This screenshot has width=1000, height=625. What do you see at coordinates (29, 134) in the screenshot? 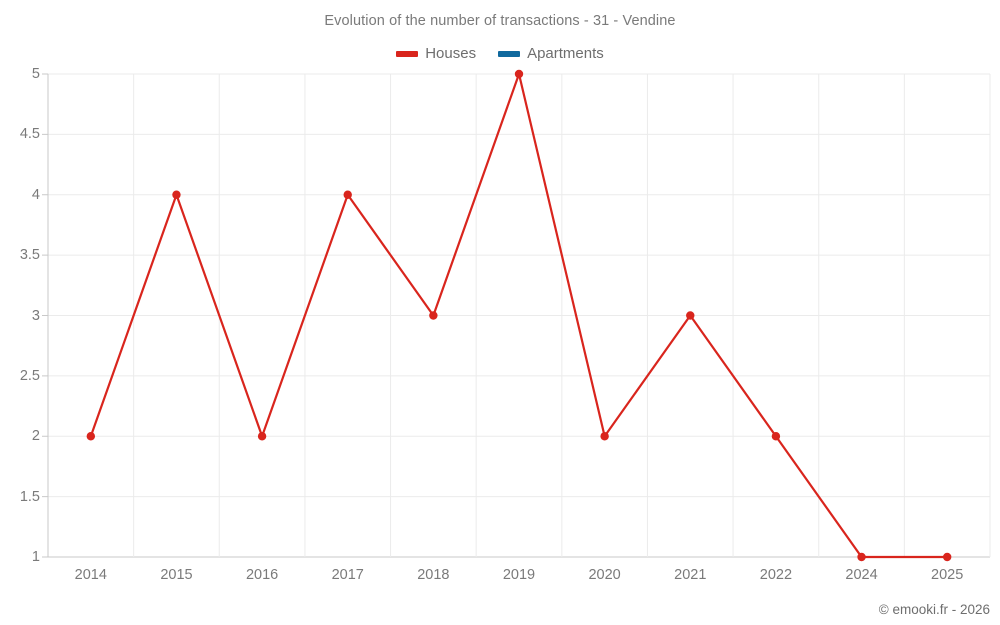
I see `y-axis-tick-label: 4.5` at bounding box center [29, 134].